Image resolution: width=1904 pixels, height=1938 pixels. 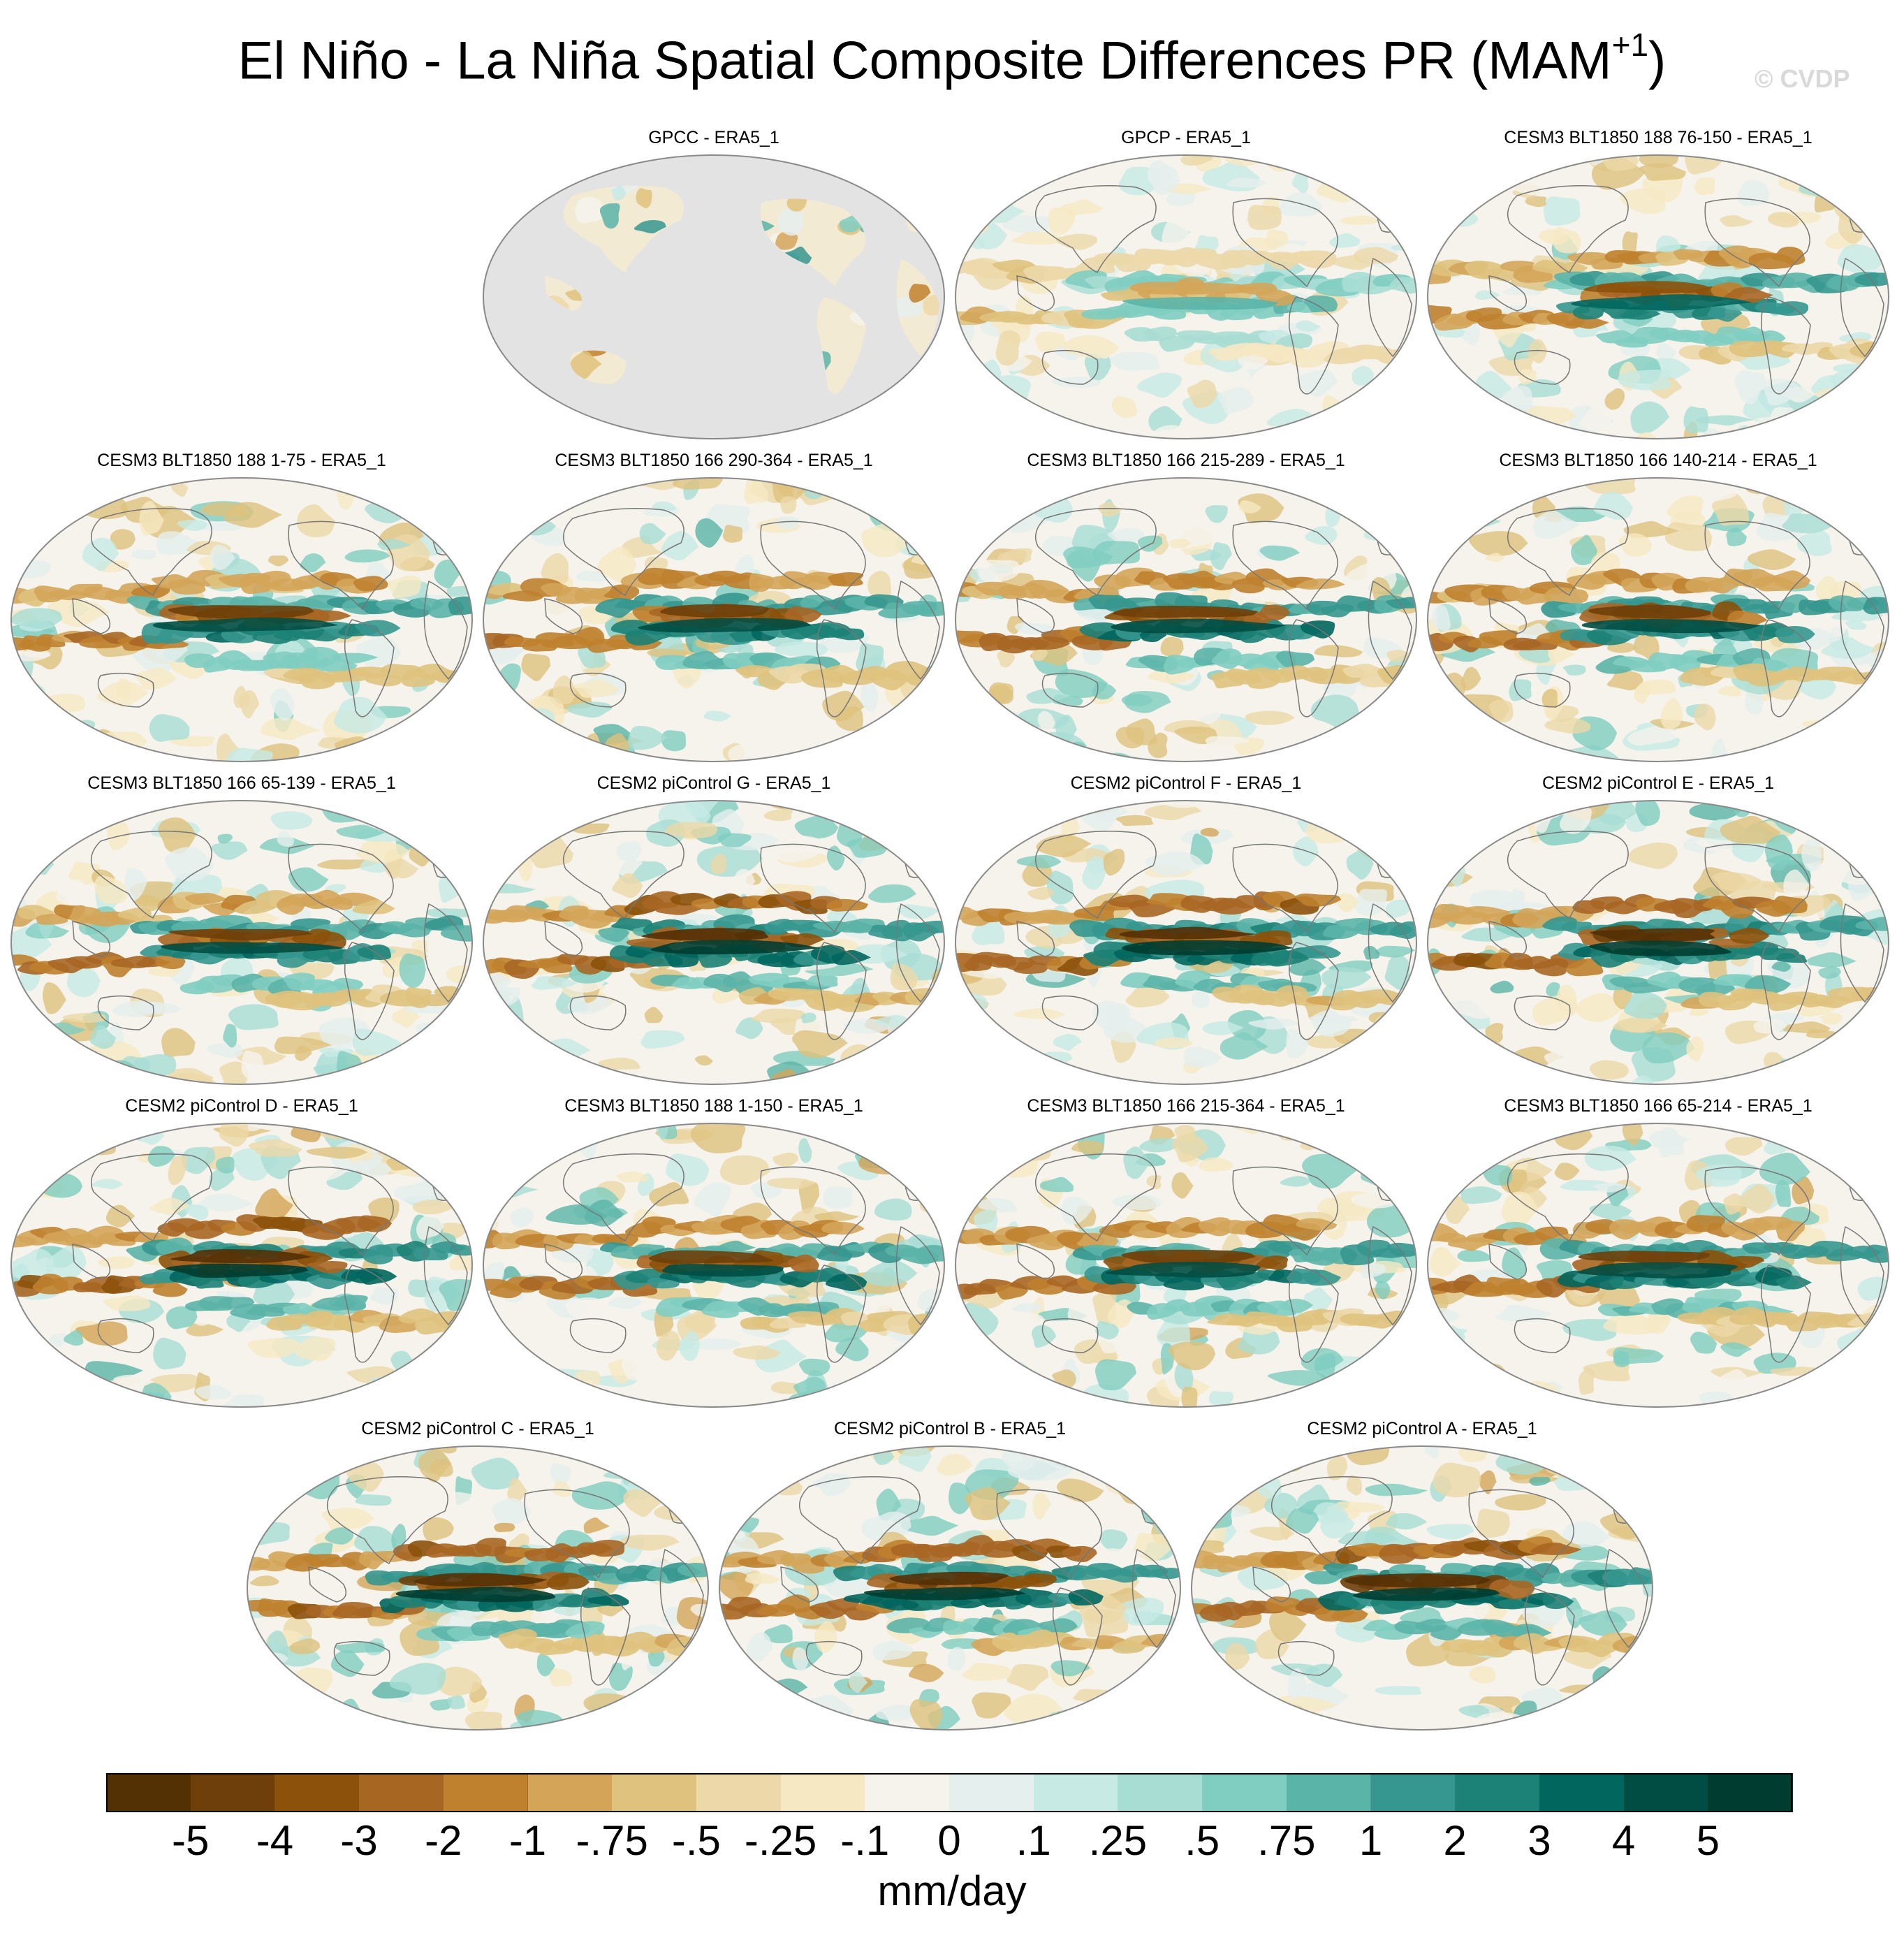 I want to click on colorbar-tick-label: -4, so click(x=275, y=1840).